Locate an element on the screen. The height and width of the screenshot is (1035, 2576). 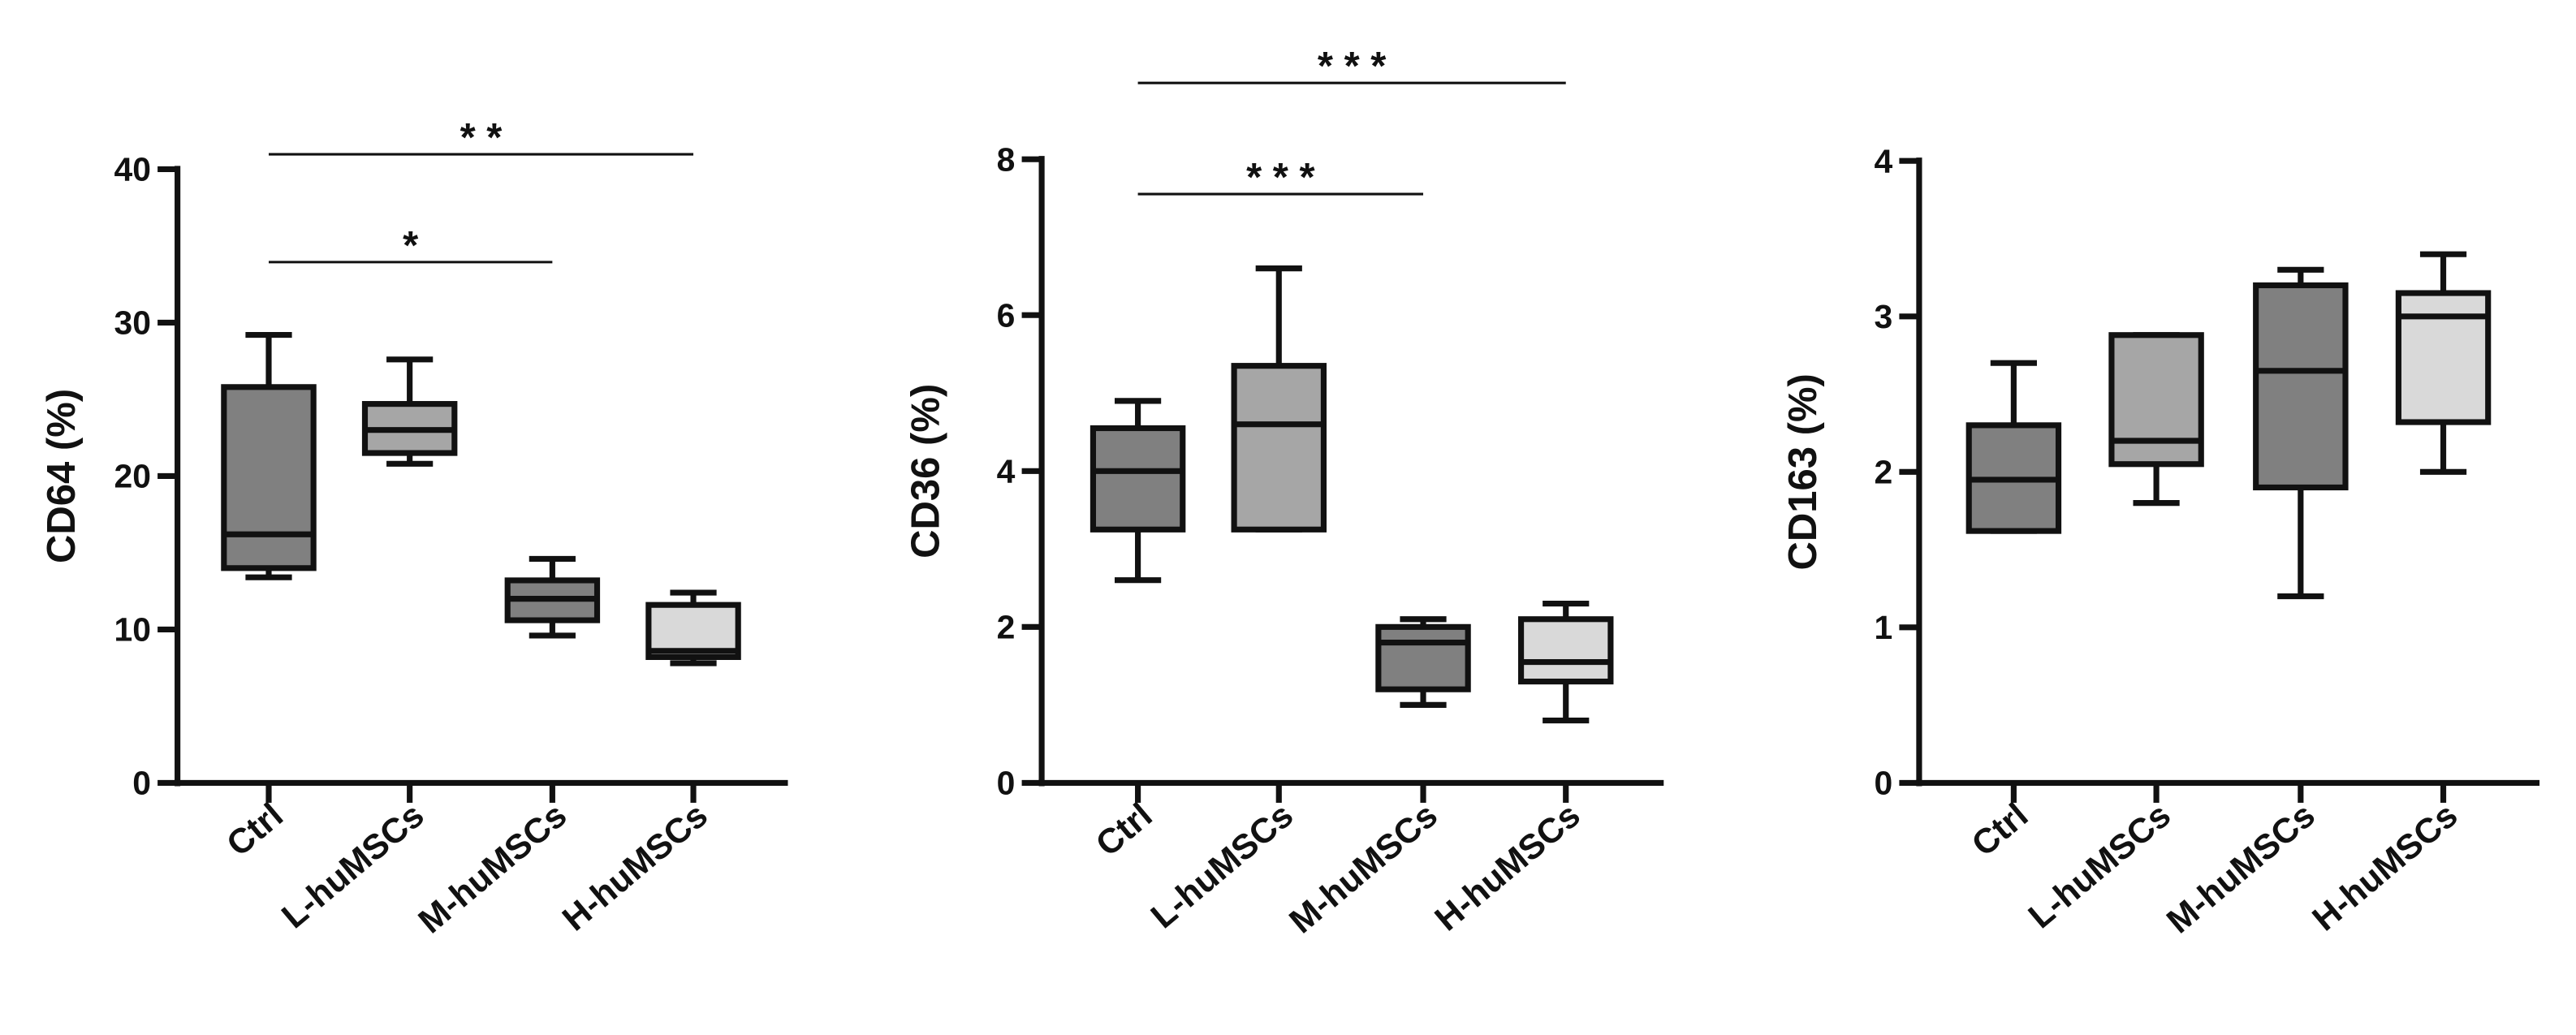
y-tick-label: 1 is located at coordinates (1883, 627).